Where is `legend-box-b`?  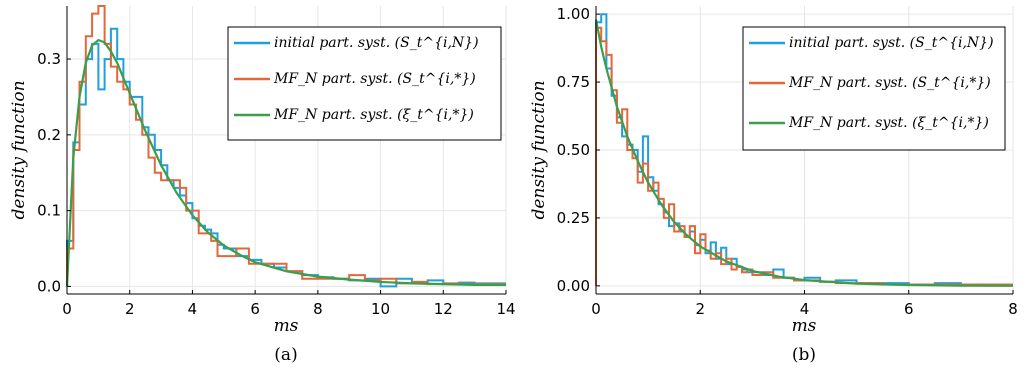 legend-box-b is located at coordinates (874, 88).